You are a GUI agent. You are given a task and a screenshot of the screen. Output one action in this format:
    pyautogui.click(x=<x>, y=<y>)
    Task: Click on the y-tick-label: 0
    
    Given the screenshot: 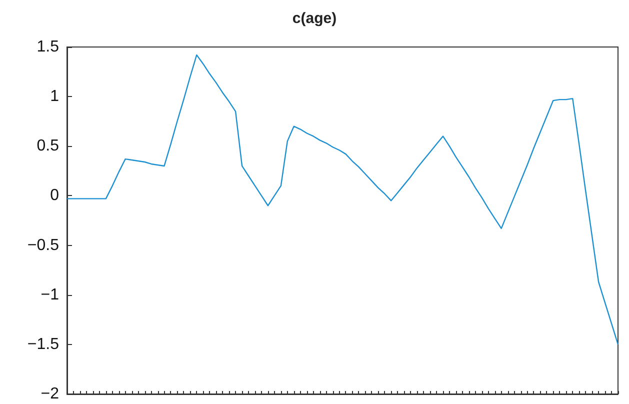 What is the action you would take?
    pyautogui.click(x=55, y=195)
    